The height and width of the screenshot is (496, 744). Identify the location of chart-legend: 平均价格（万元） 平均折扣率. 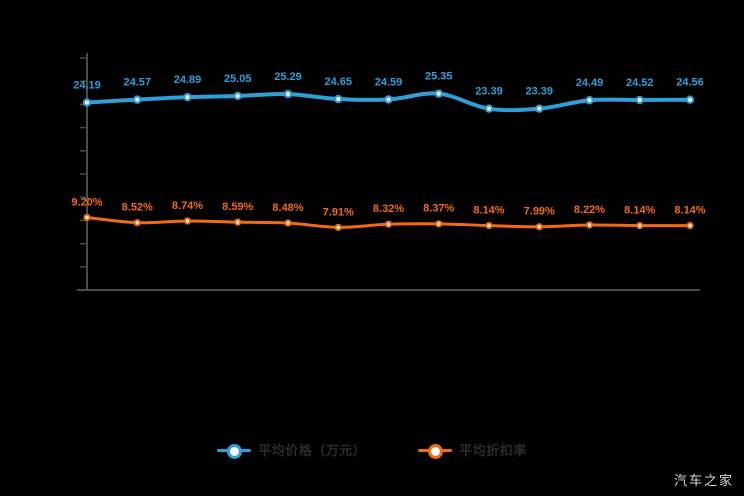
(372, 449).